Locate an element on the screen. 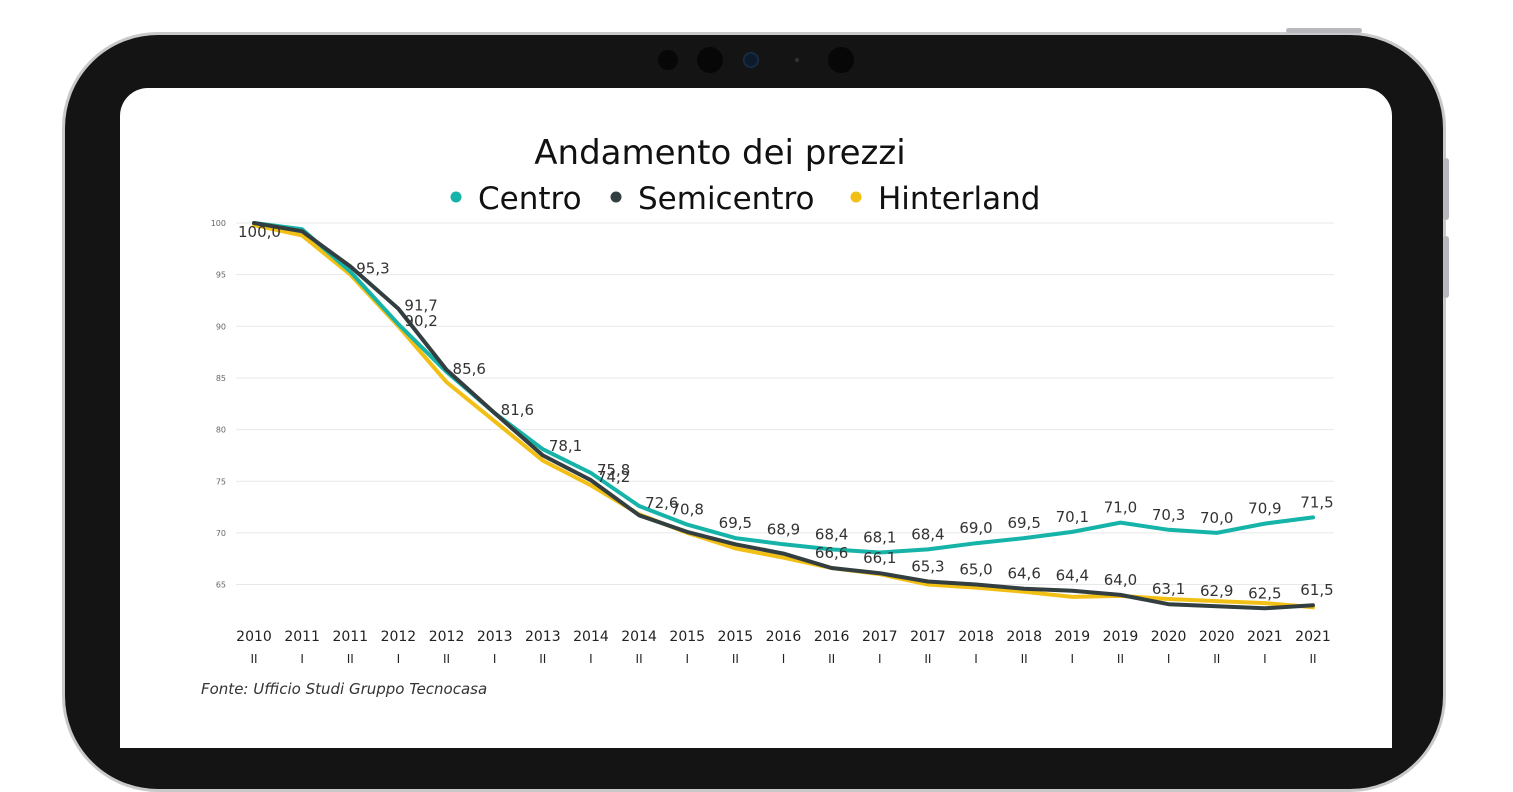 This screenshot has width=1513, height=792. data-label-semicentro: 61,5 is located at coordinates (1316, 590).